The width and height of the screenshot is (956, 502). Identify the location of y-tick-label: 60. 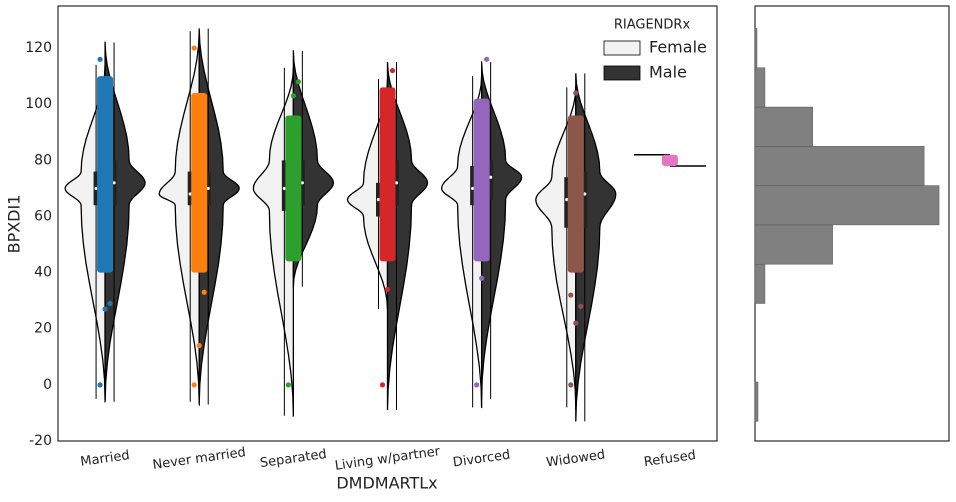
(43, 216).